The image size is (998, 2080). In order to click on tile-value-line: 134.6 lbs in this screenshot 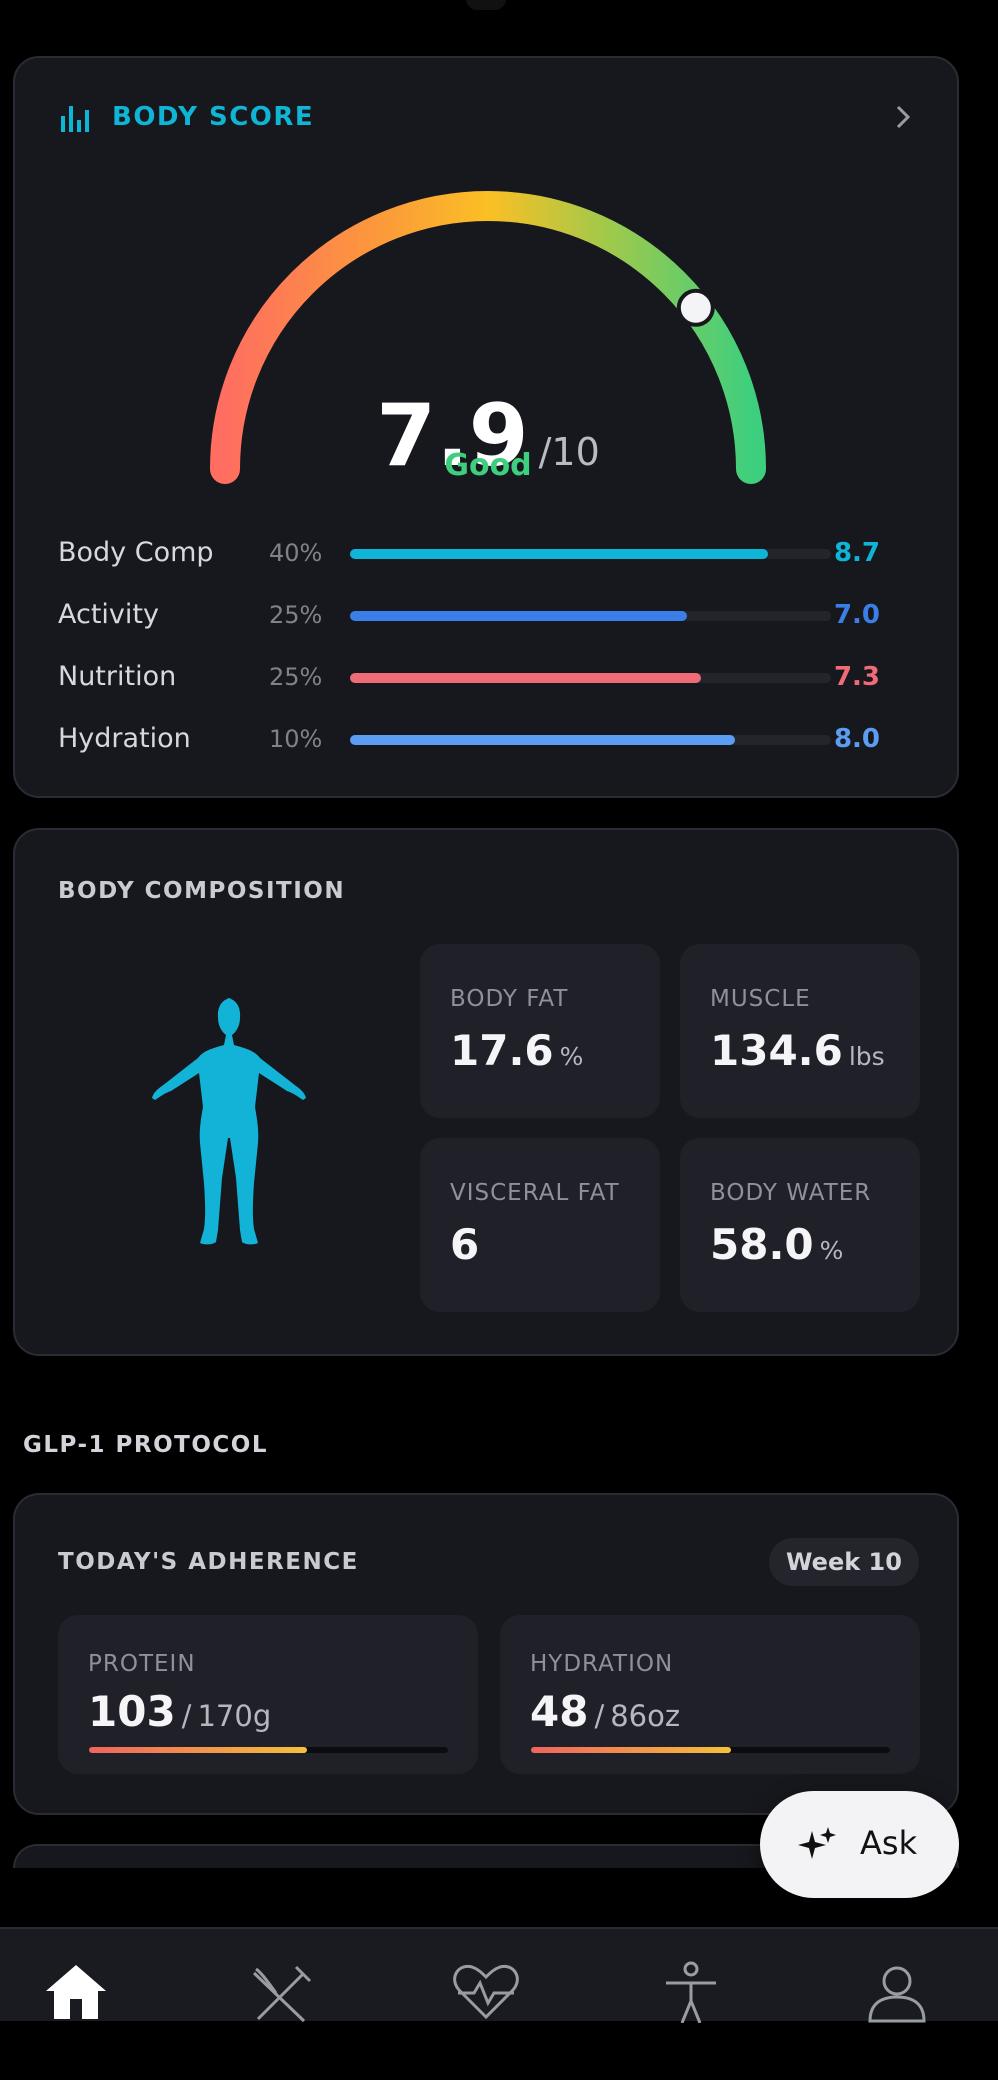, I will do `click(797, 1050)`.